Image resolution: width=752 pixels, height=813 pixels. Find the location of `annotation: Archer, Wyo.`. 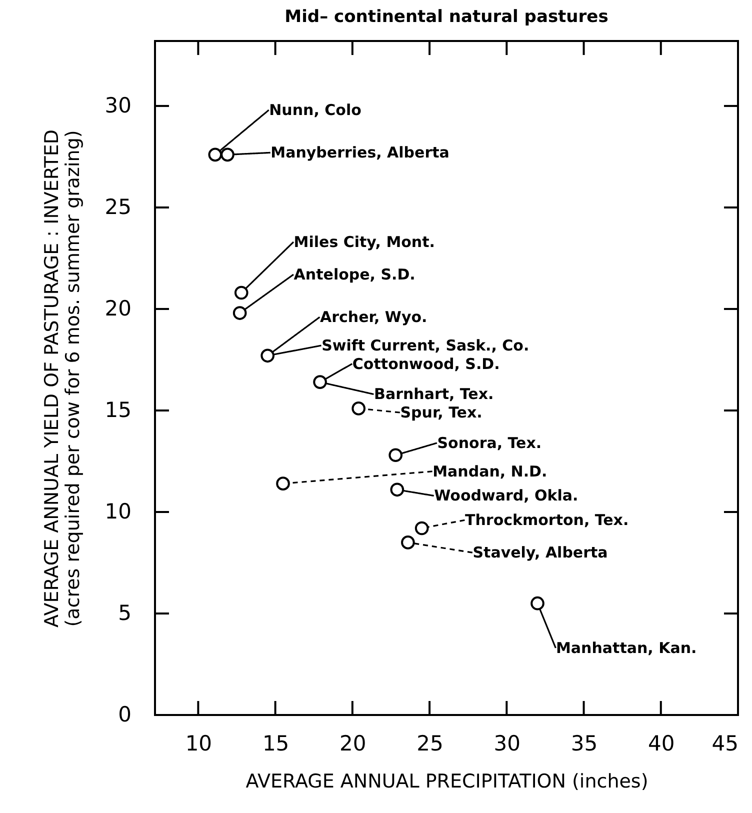

annotation: Archer, Wyo. is located at coordinates (374, 317).